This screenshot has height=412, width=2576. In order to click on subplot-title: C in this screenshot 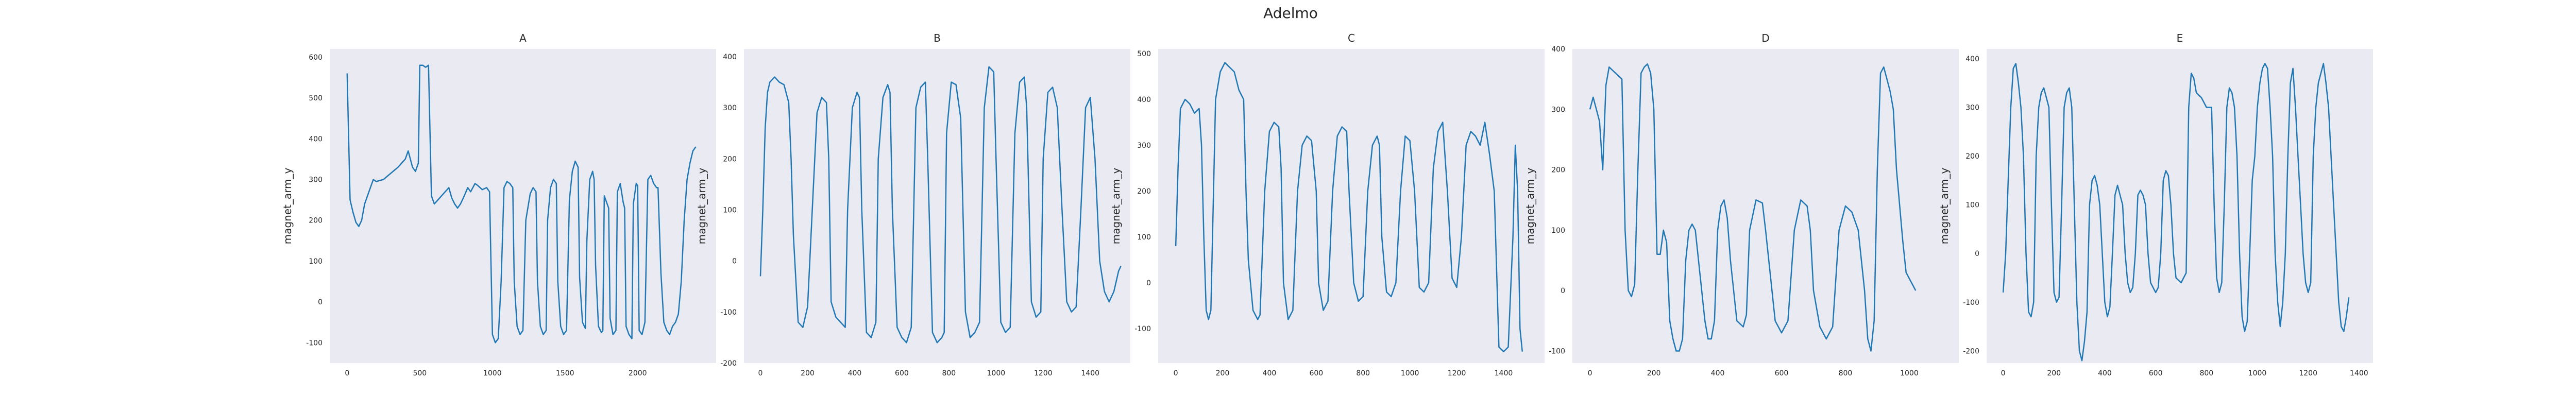, I will do `click(1351, 38)`.